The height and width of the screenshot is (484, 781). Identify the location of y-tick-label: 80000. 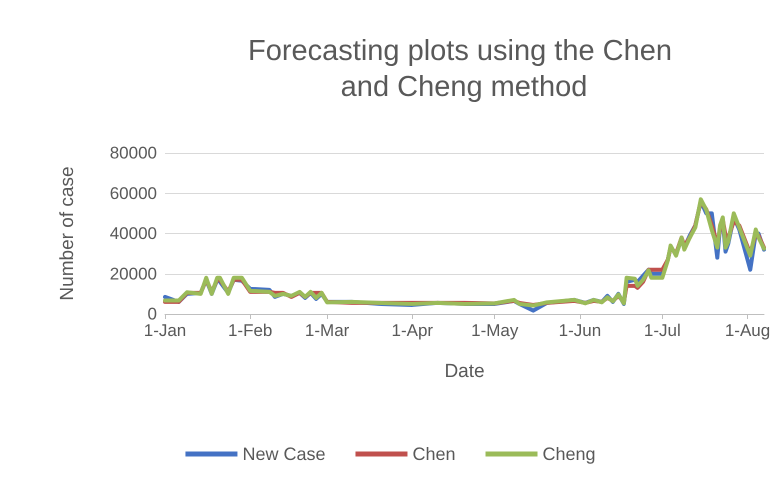
(133, 153).